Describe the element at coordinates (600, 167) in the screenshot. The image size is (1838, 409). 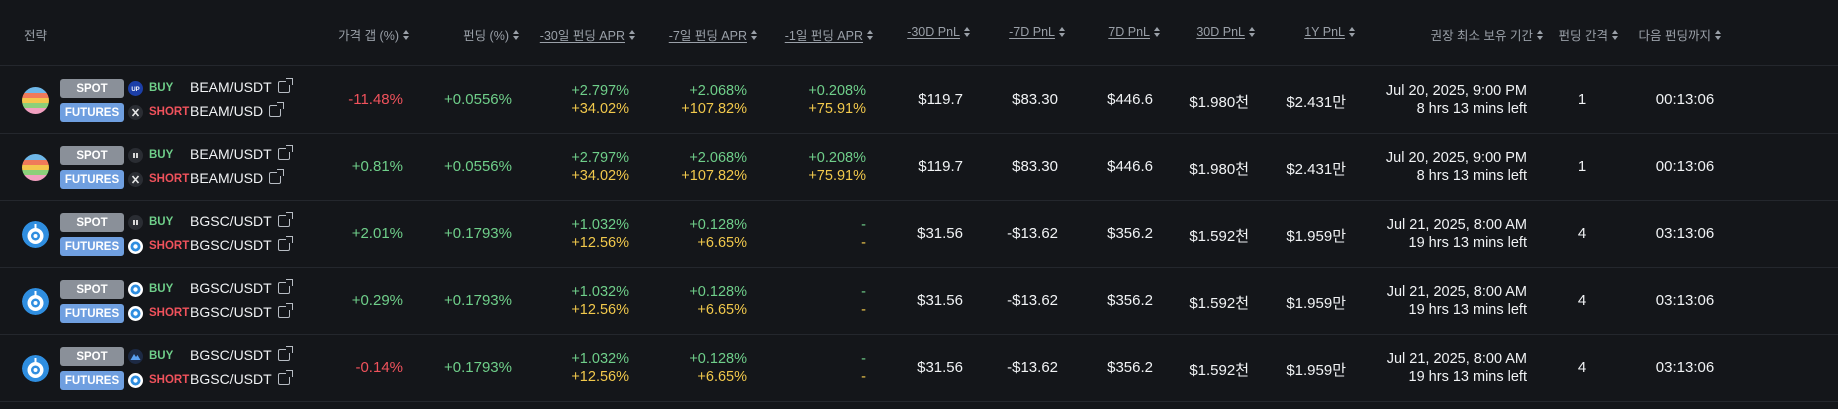
I see `apr30-values: +2.797% +34.02%` at that location.